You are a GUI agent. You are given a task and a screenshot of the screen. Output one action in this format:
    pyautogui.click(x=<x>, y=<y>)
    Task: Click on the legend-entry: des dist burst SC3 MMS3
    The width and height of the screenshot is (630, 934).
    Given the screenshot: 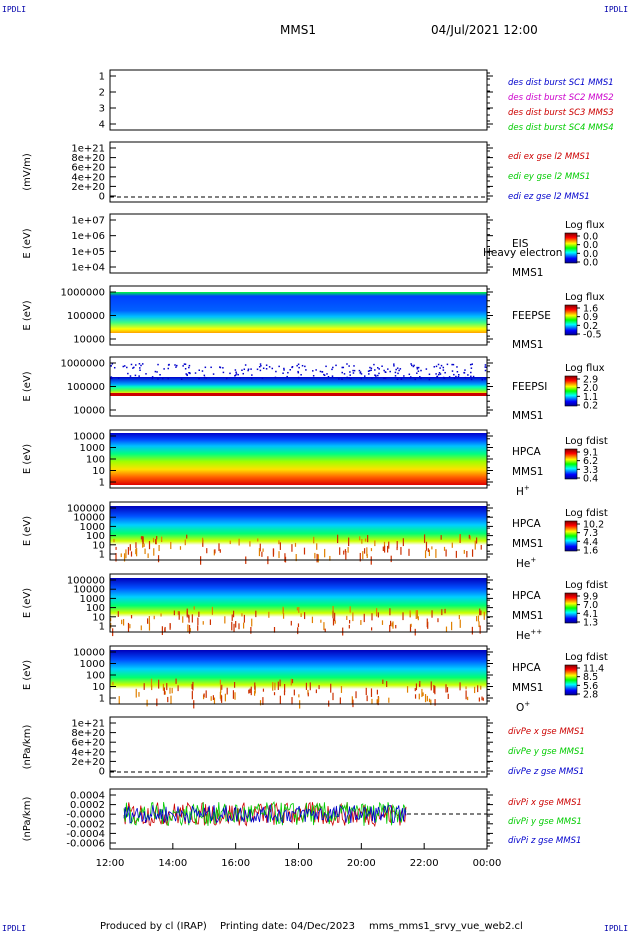 What is the action you would take?
    pyautogui.click(x=561, y=113)
    